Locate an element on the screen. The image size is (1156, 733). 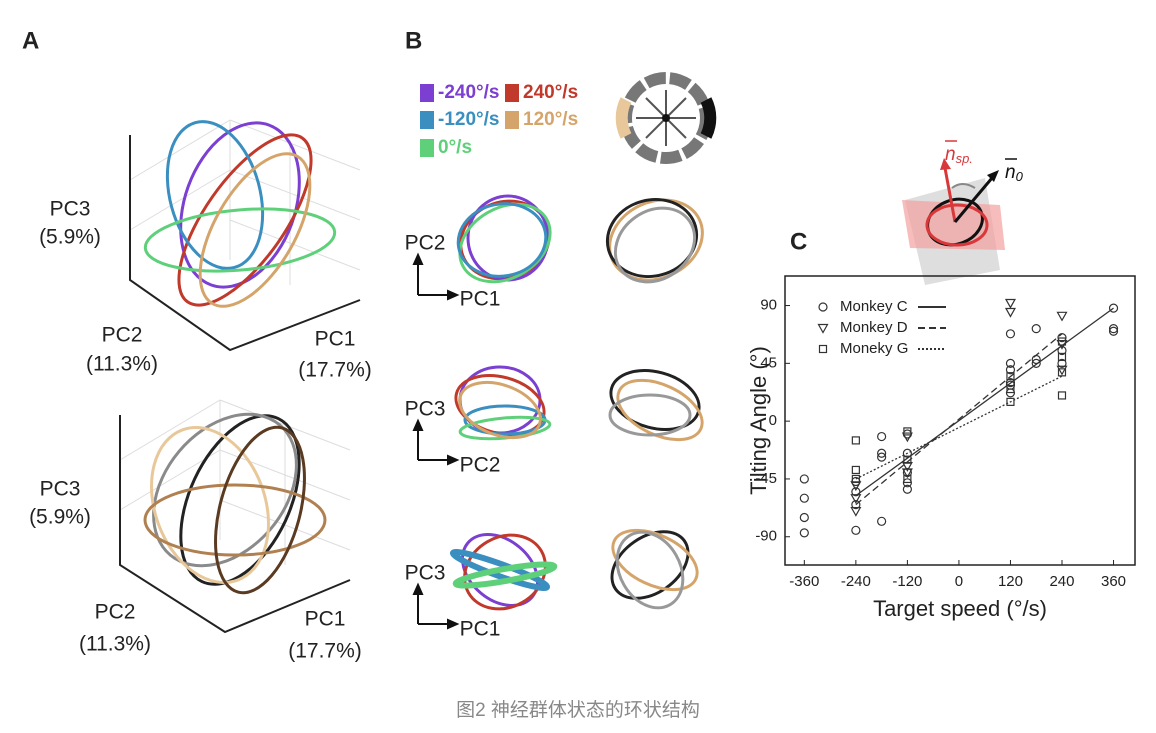
panel-label: A is located at coordinates (30, 40).